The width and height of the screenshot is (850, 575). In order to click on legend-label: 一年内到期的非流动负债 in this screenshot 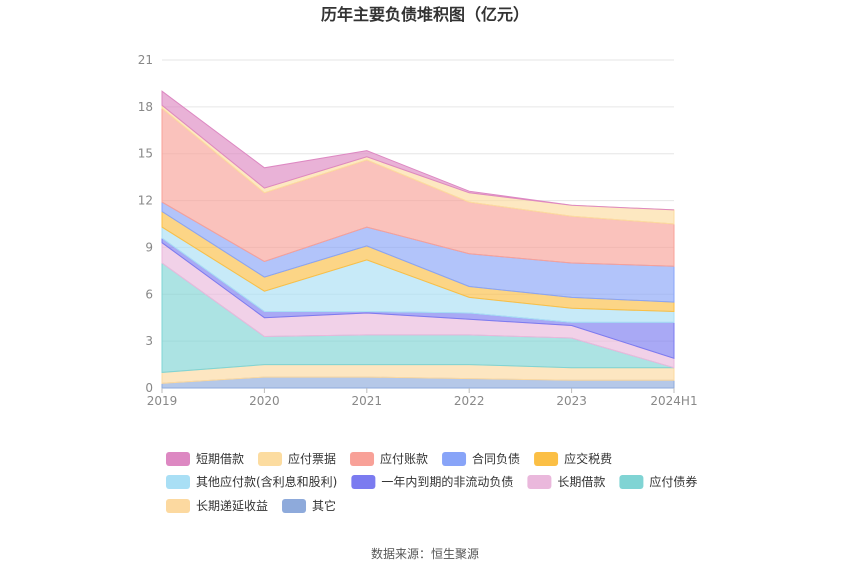, I will do `click(447, 481)`.